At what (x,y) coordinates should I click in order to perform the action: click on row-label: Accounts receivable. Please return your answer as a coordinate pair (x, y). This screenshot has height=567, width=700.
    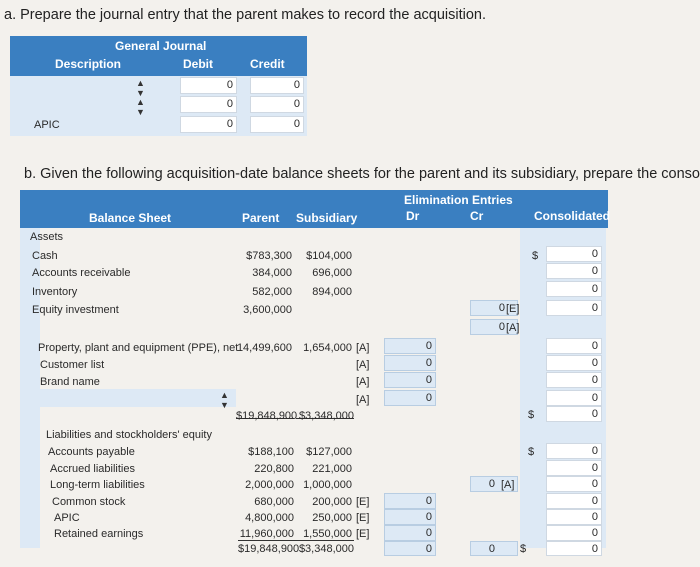
    Looking at the image, I should click on (81, 273).